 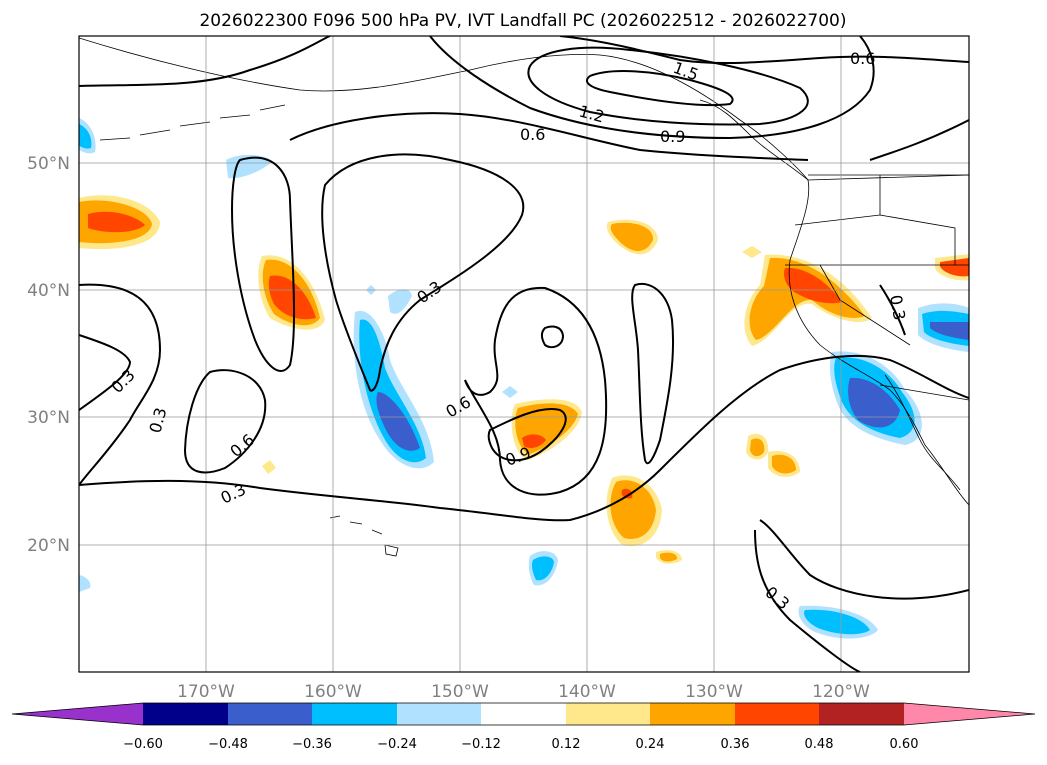 I want to click on shade-warm-gulf-peak, so click(x=292, y=297).